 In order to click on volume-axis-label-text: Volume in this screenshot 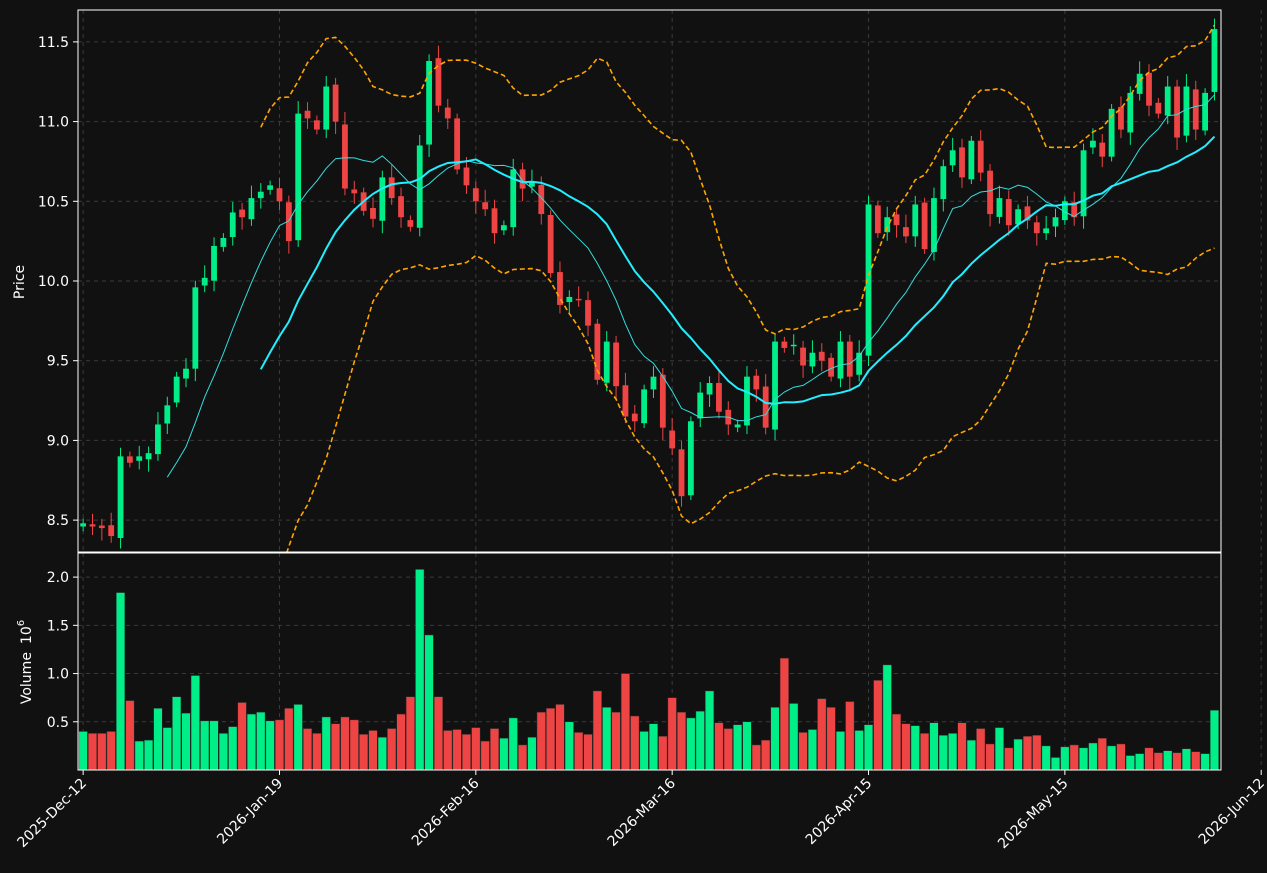, I will do `click(27, 678)`.